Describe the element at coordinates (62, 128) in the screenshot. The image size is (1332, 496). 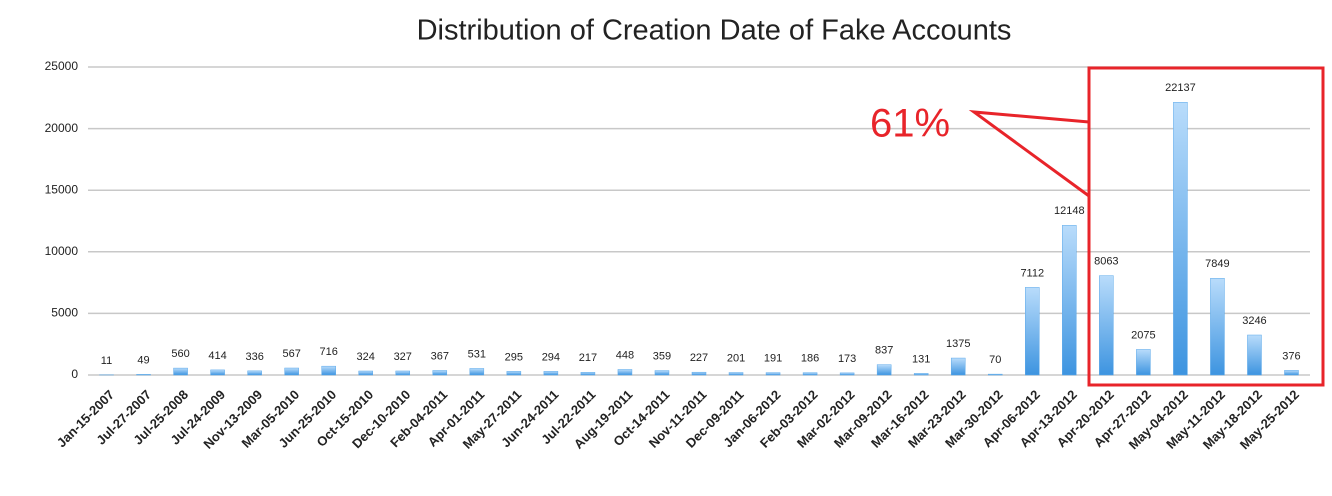
I see `y-tick-label: 20000` at that location.